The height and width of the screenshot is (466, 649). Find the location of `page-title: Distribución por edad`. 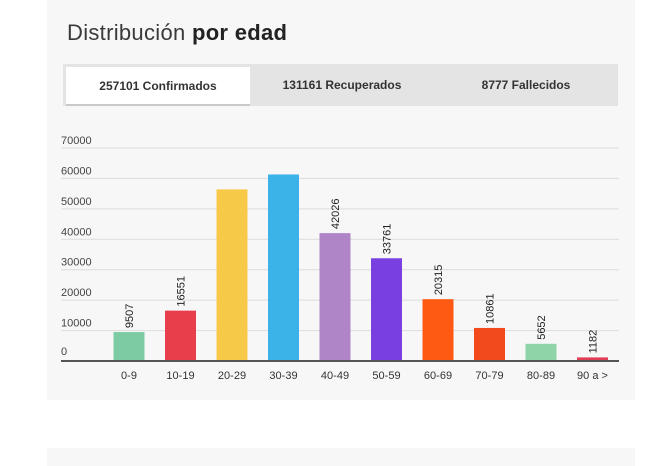

page-title: Distribución por edad is located at coordinates (177, 33).